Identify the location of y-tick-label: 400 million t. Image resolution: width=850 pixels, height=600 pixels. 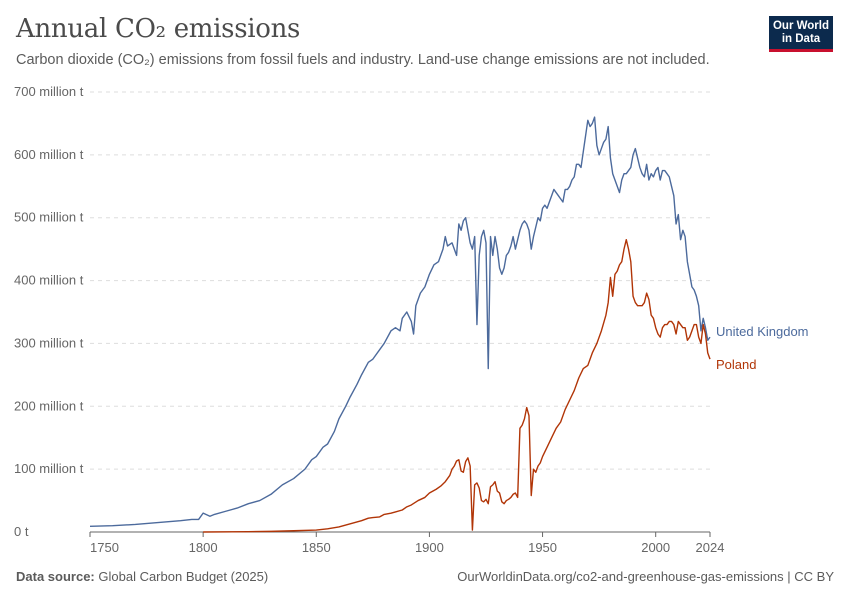
(49, 280).